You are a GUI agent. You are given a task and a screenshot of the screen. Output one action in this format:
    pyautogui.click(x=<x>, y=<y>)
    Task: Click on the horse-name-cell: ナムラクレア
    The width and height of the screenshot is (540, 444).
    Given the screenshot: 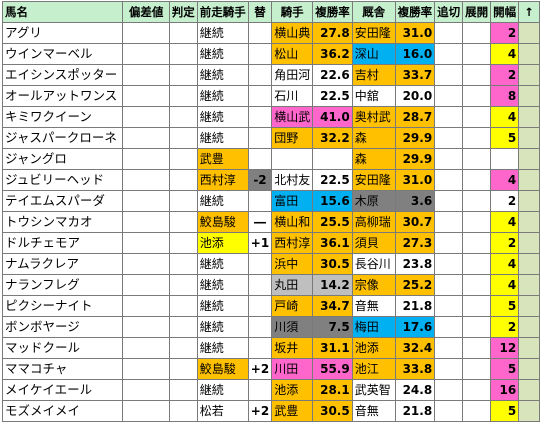 What is the action you would take?
    pyautogui.click(x=62, y=264)
    